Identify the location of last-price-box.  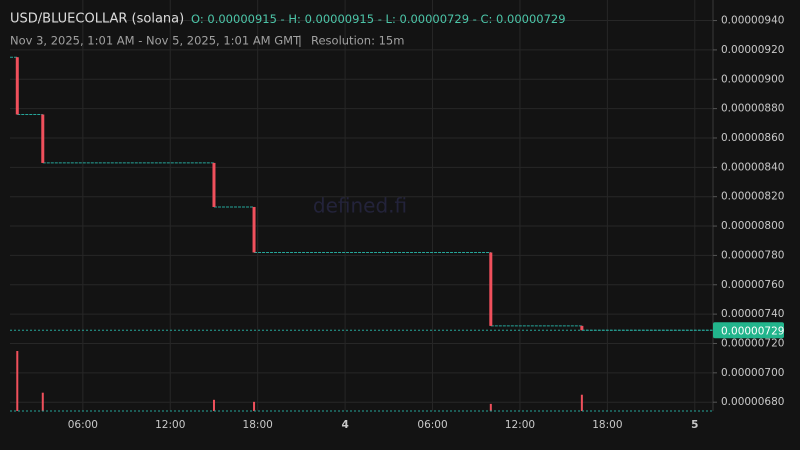
(748, 330).